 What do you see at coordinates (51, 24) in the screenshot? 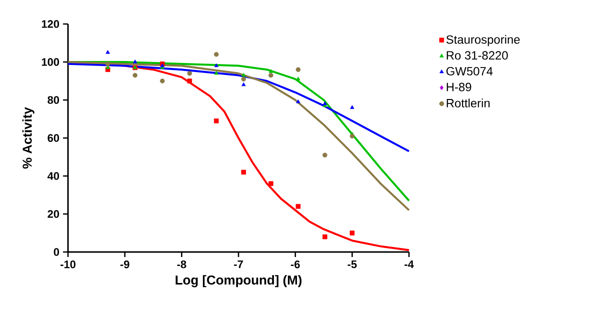
I see `y-tick-label: 120` at bounding box center [51, 24].